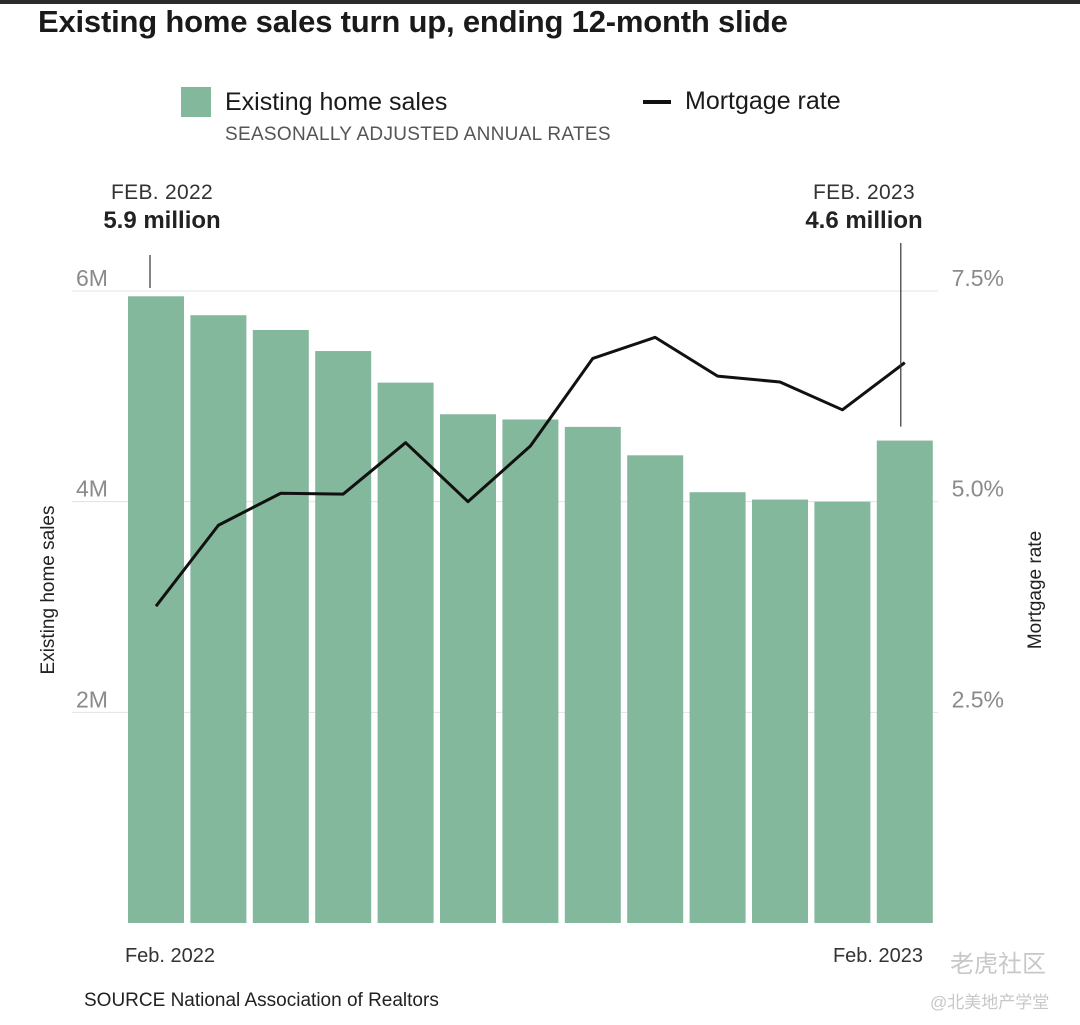 The height and width of the screenshot is (1025, 1080). What do you see at coordinates (864, 192) in the screenshot?
I see `callout-end-label: FEB. 2023` at bounding box center [864, 192].